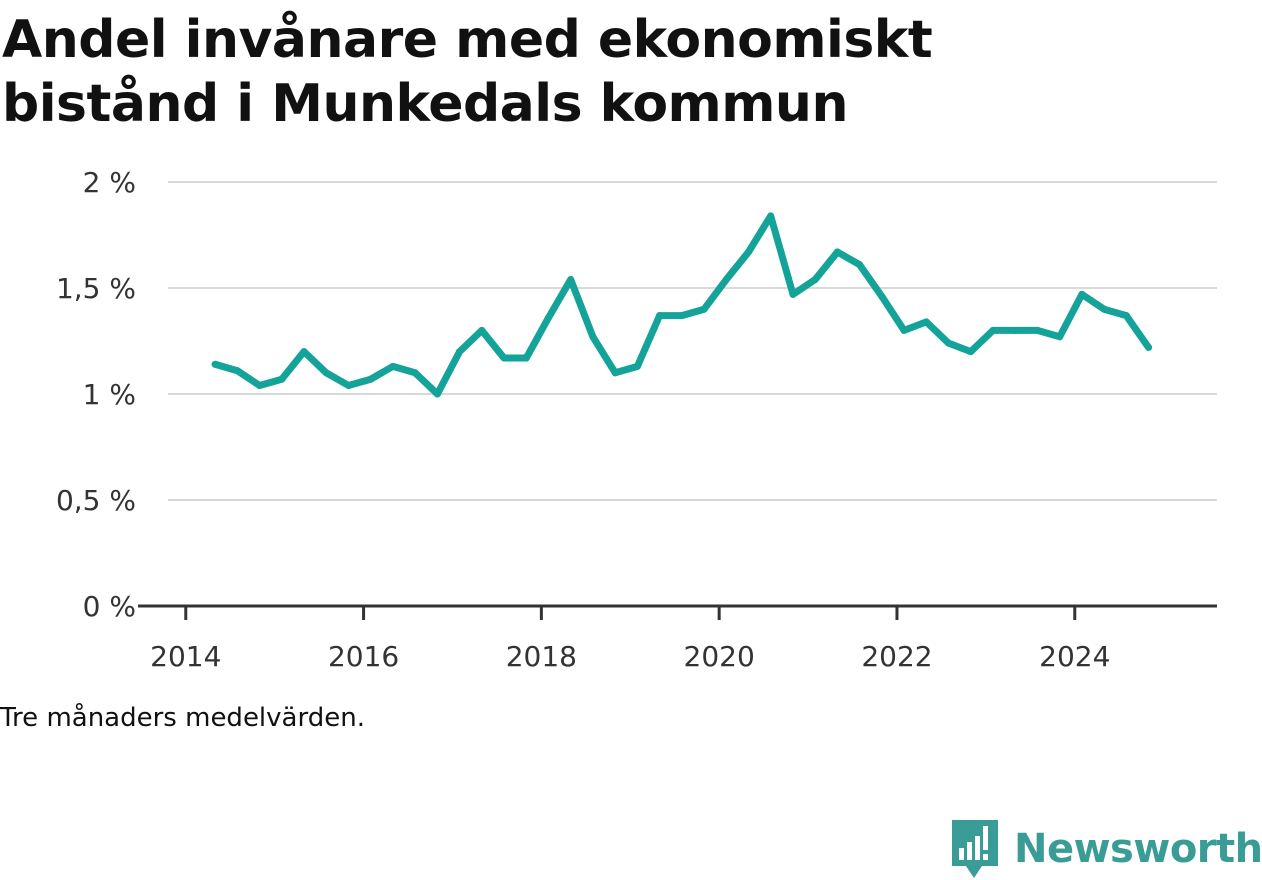 This screenshot has height=880, width=1262. Describe the element at coordinates (109, 606) in the screenshot. I see `y-tick-label: 0 %` at that location.